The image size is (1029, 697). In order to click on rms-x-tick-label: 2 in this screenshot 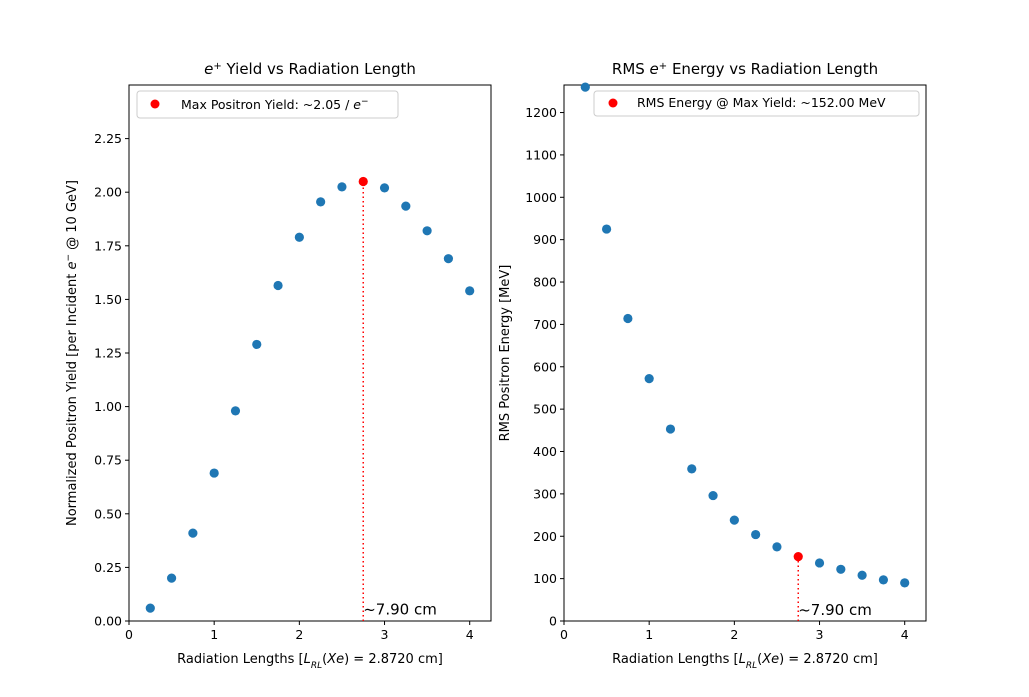, I will do `click(734, 634)`.